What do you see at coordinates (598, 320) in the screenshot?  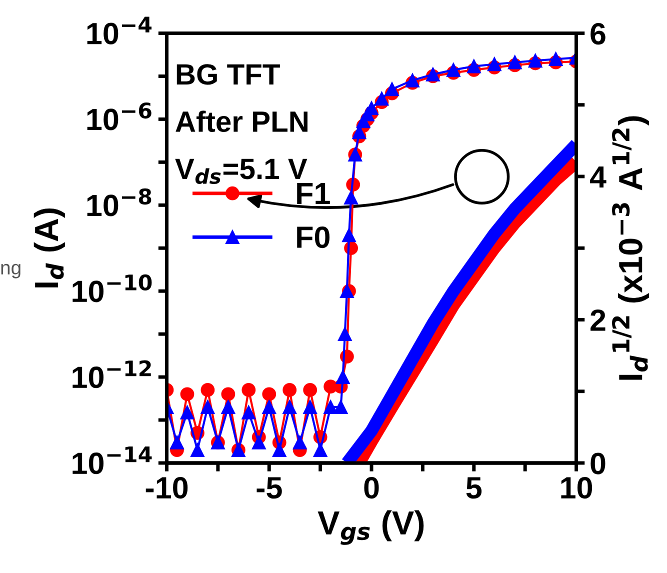 I see `y2-tick-label: 2` at bounding box center [598, 320].